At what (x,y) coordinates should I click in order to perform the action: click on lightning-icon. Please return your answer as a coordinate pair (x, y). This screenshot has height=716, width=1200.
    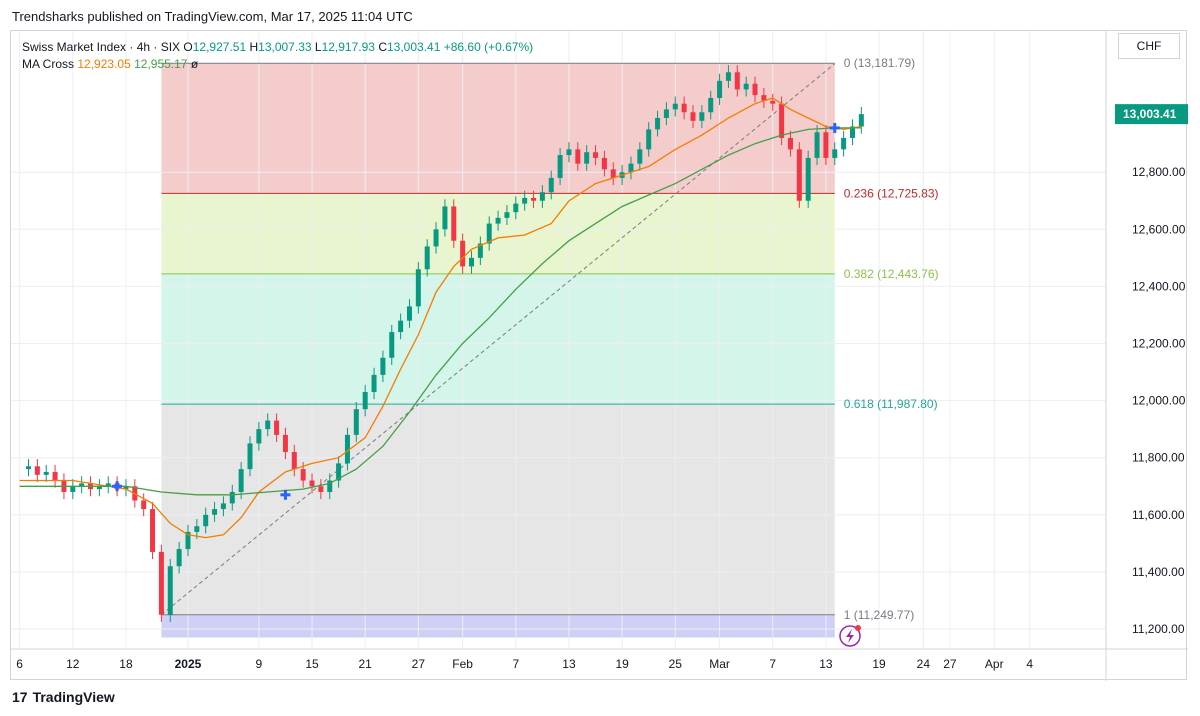
    Looking at the image, I should click on (850, 636).